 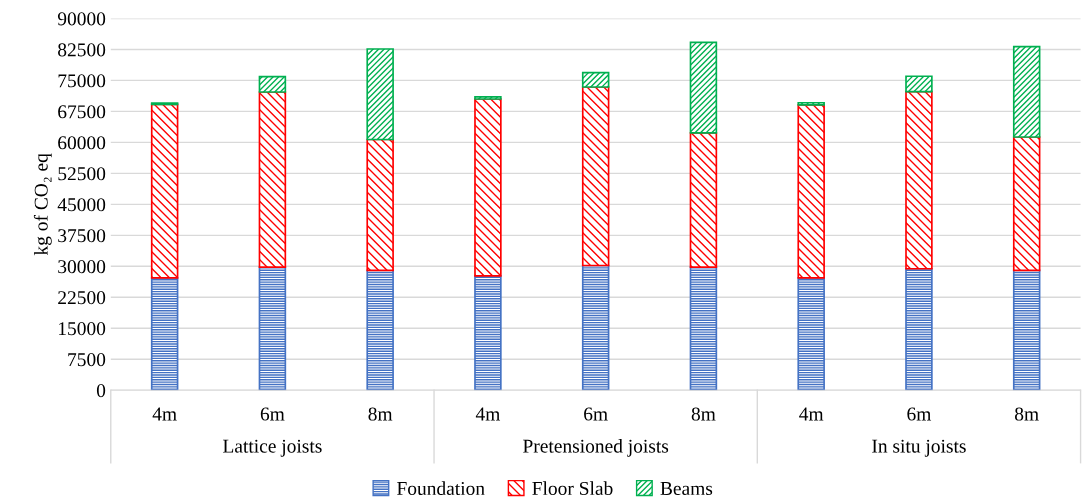 What do you see at coordinates (82, 50) in the screenshot?
I see `y-tick-label: 82500` at bounding box center [82, 50].